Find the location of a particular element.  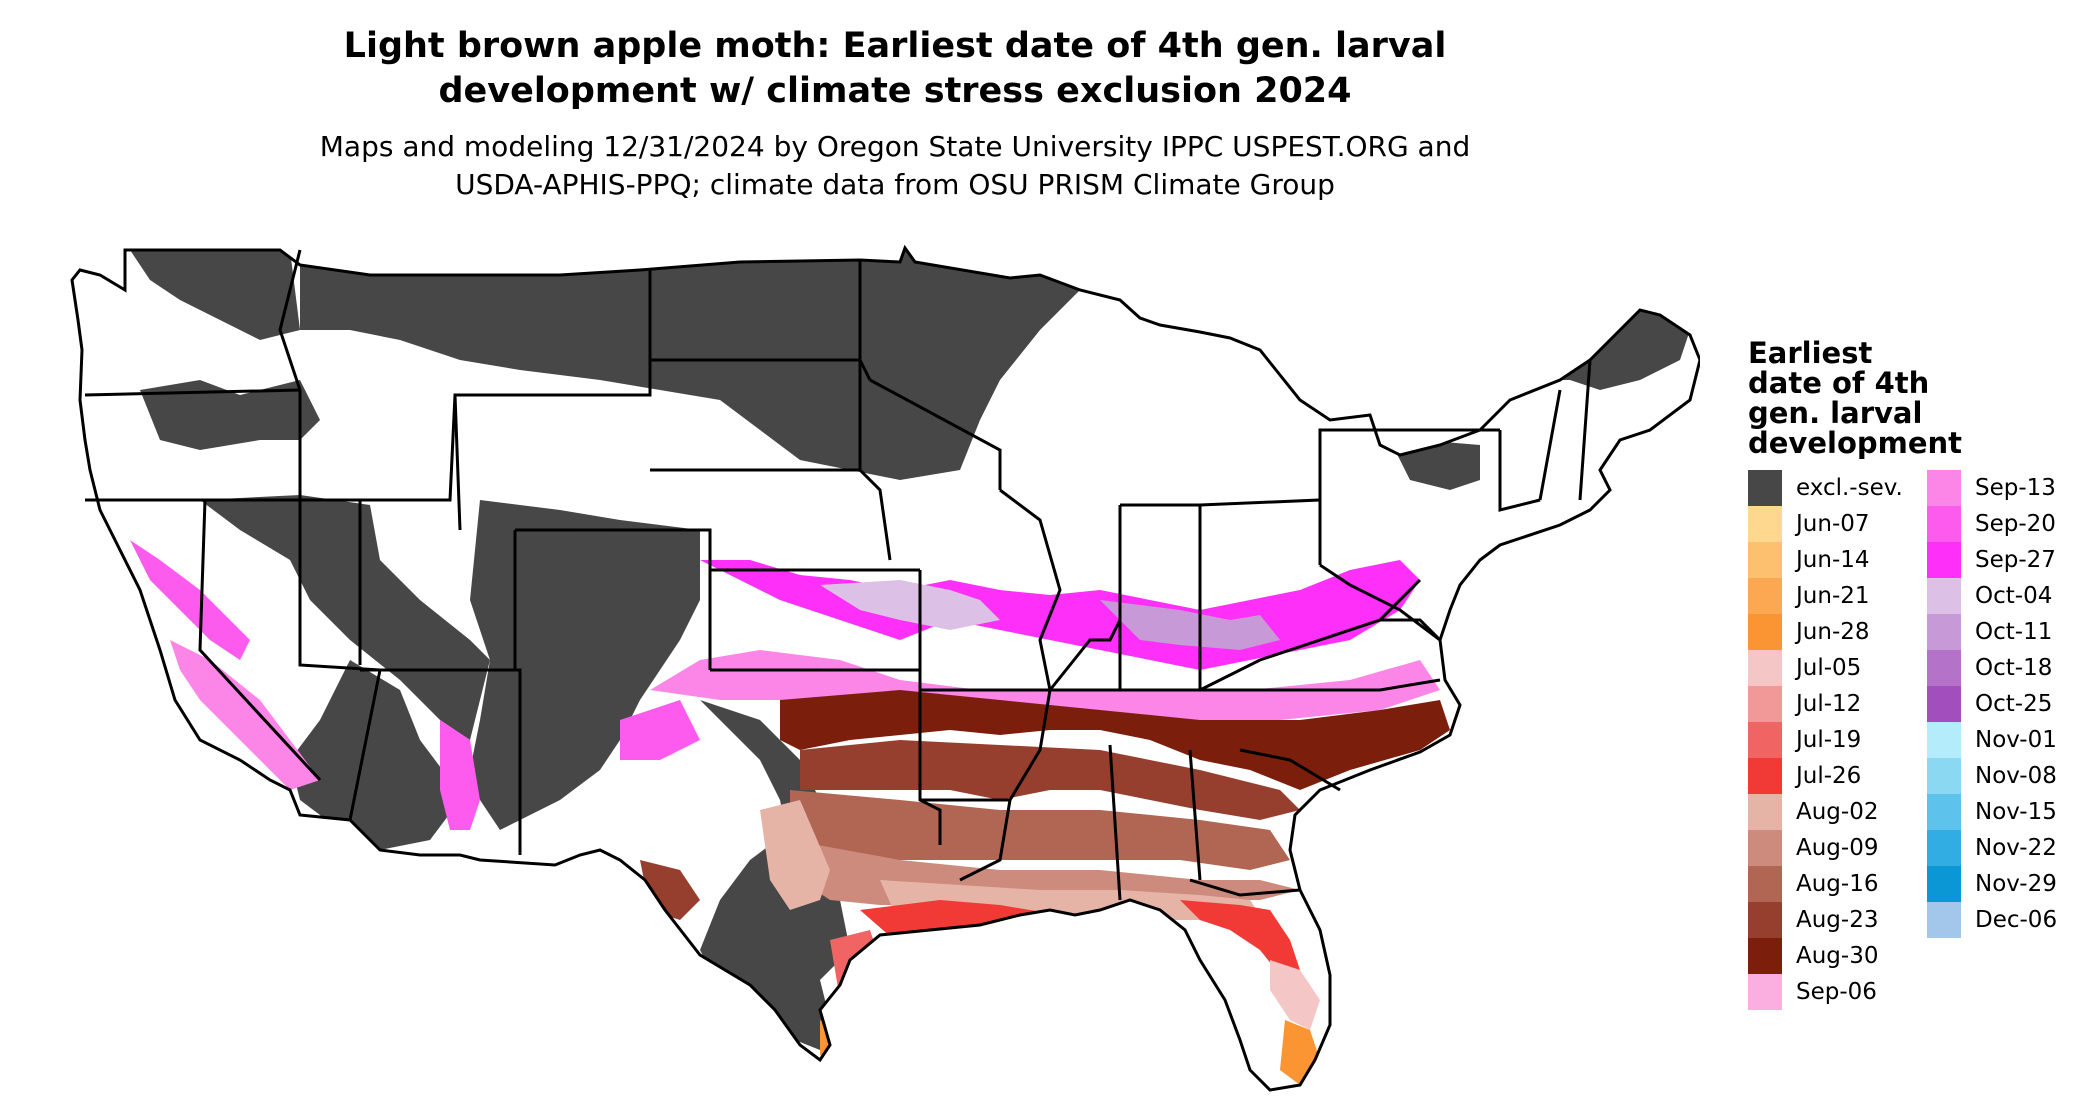

legend-label: Nov-08 is located at coordinates (2016, 776).